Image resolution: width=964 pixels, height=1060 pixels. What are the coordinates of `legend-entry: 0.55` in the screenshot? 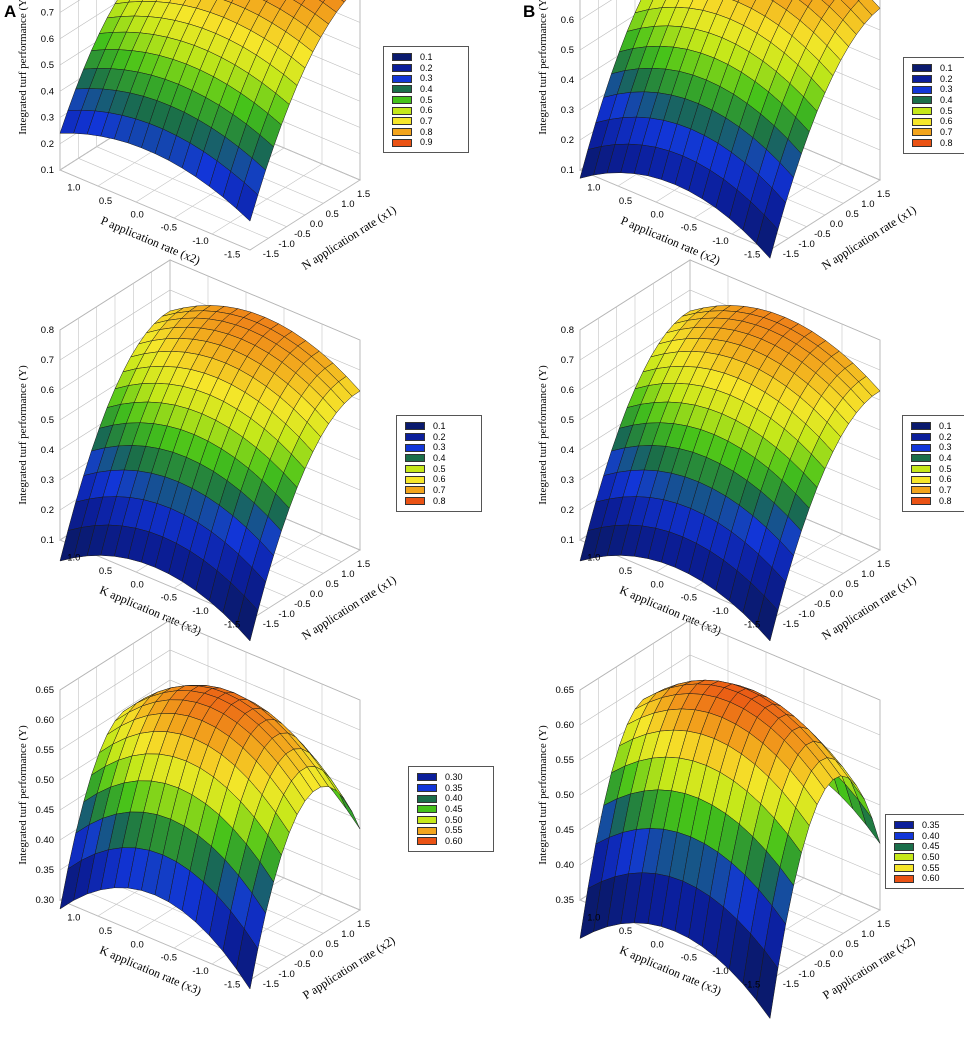 It's located at (928, 868).